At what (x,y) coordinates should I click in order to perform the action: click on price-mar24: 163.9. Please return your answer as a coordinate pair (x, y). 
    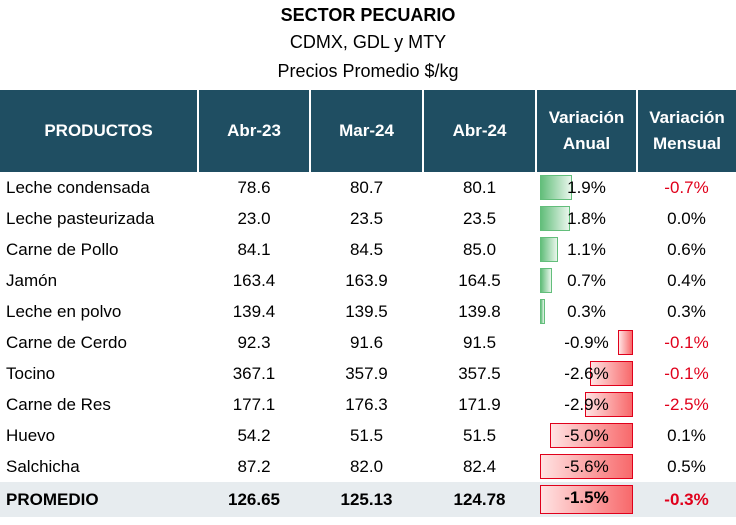
    Looking at the image, I should click on (366, 280).